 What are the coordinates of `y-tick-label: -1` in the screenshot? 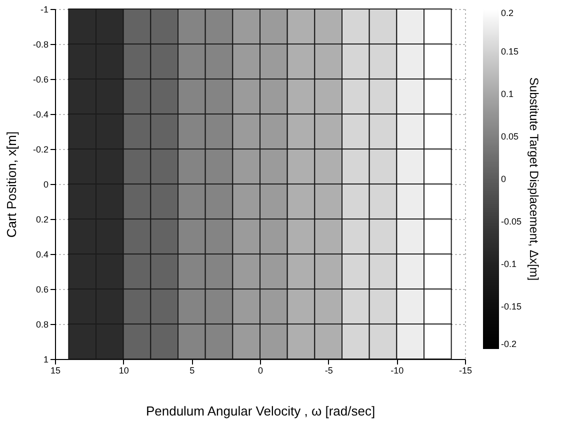 It's located at (44, 9).